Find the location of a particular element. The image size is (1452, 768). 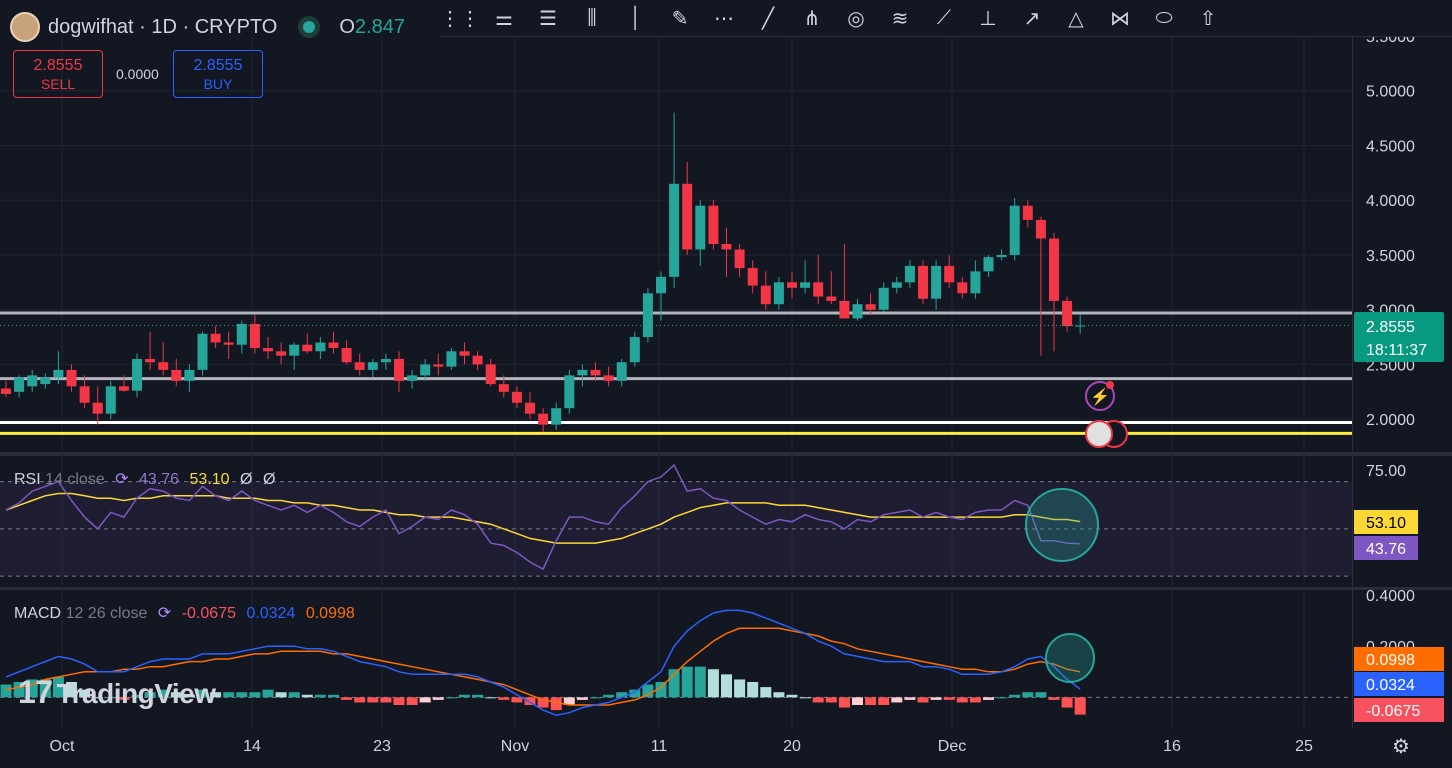

settings-lines-icon: ⚌ is located at coordinates (504, 18).